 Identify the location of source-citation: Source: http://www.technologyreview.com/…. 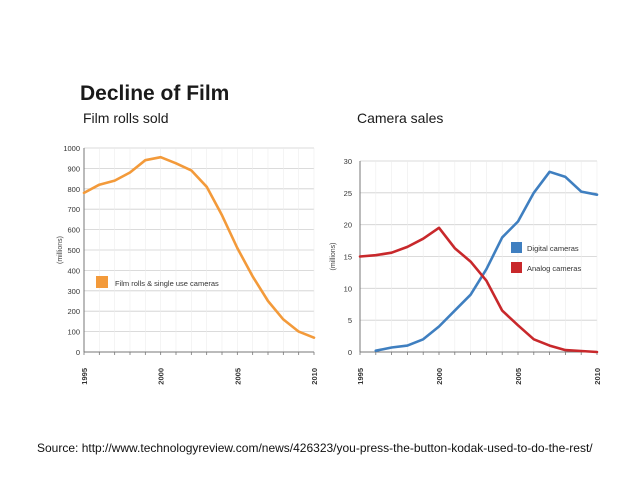
(315, 448).